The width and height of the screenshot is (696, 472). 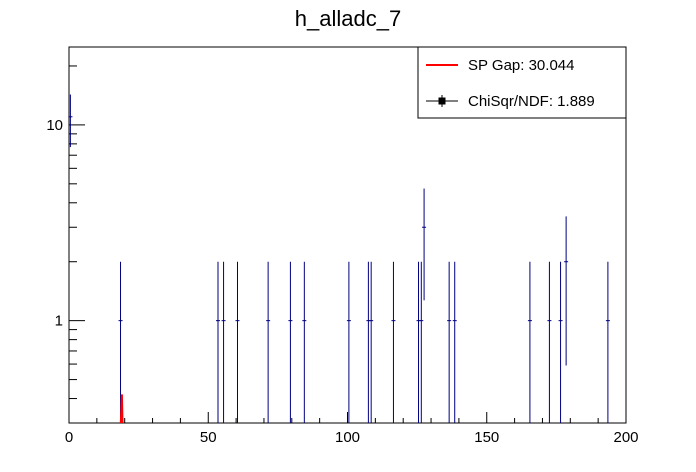 I want to click on legend: SP Gap: 30.044 ChiSqr/NDF: 1.889, so click(x=522, y=82).